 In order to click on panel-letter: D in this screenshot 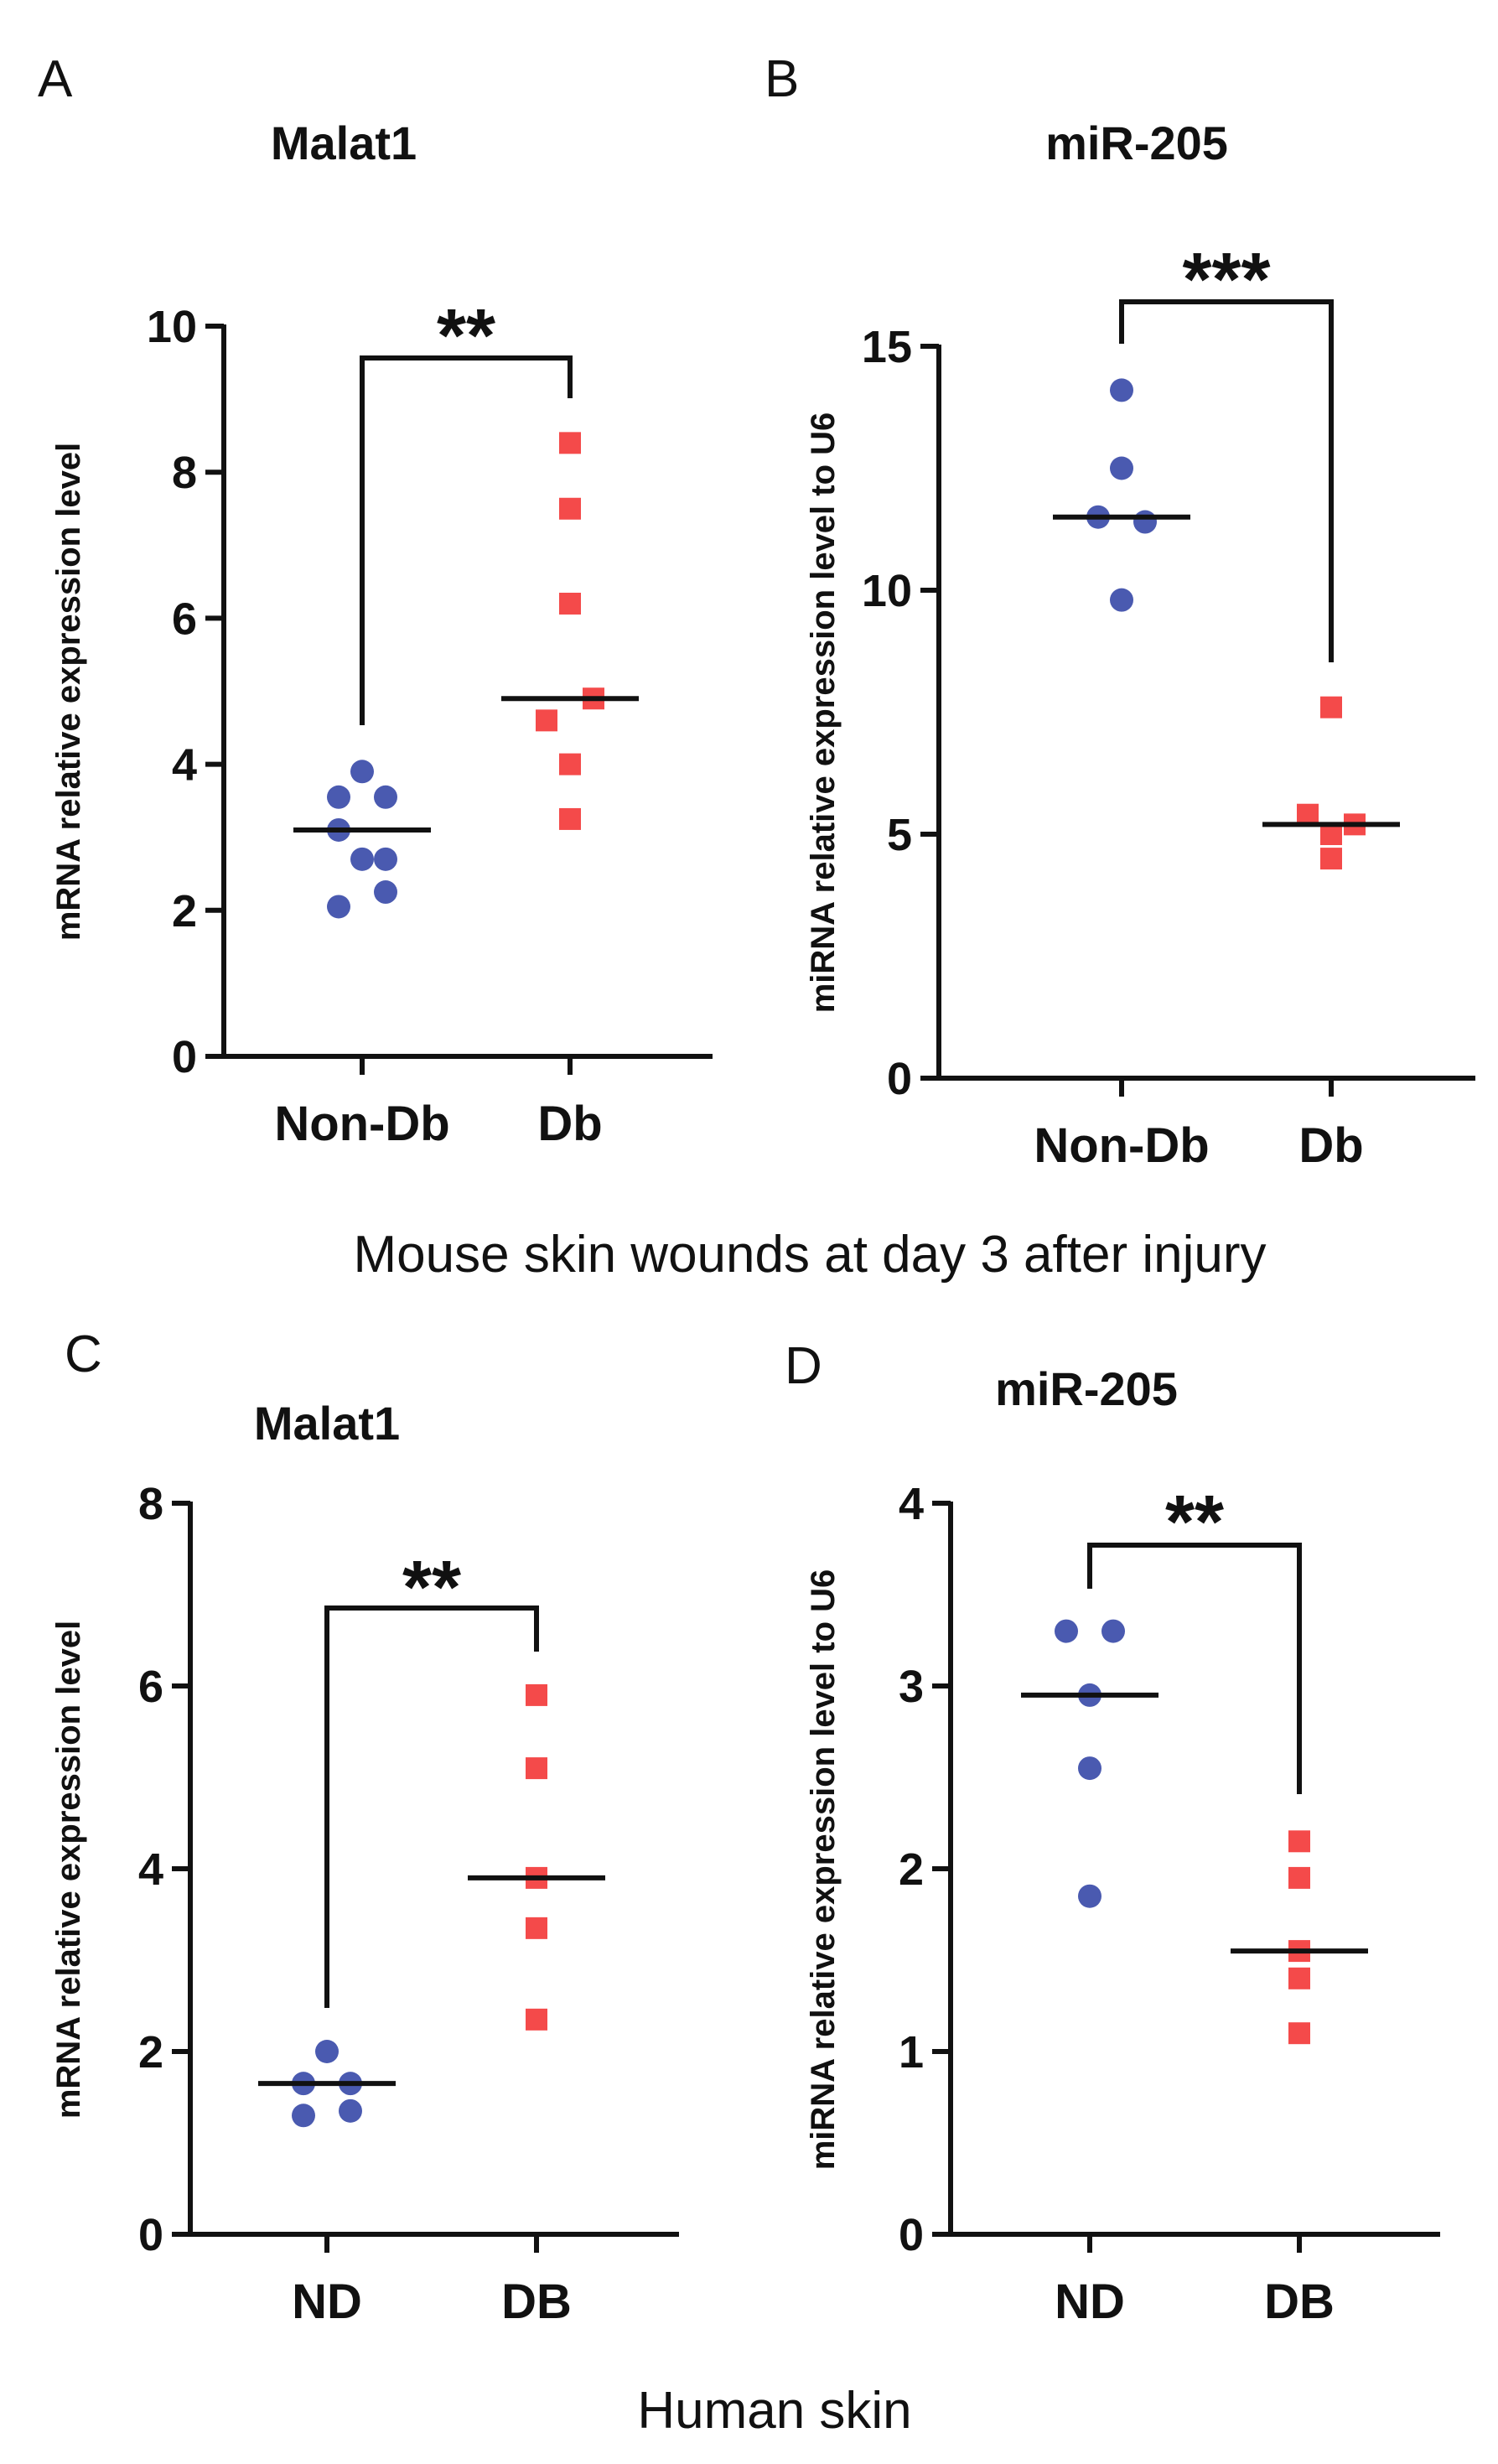, I will do `click(804, 1366)`.